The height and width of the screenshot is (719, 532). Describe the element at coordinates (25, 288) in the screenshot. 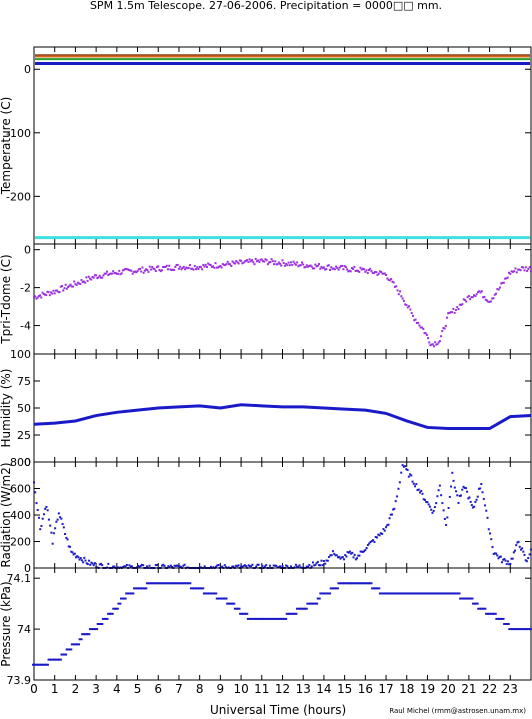

I see `y-tick-label-tpri-tdome: -2` at that location.